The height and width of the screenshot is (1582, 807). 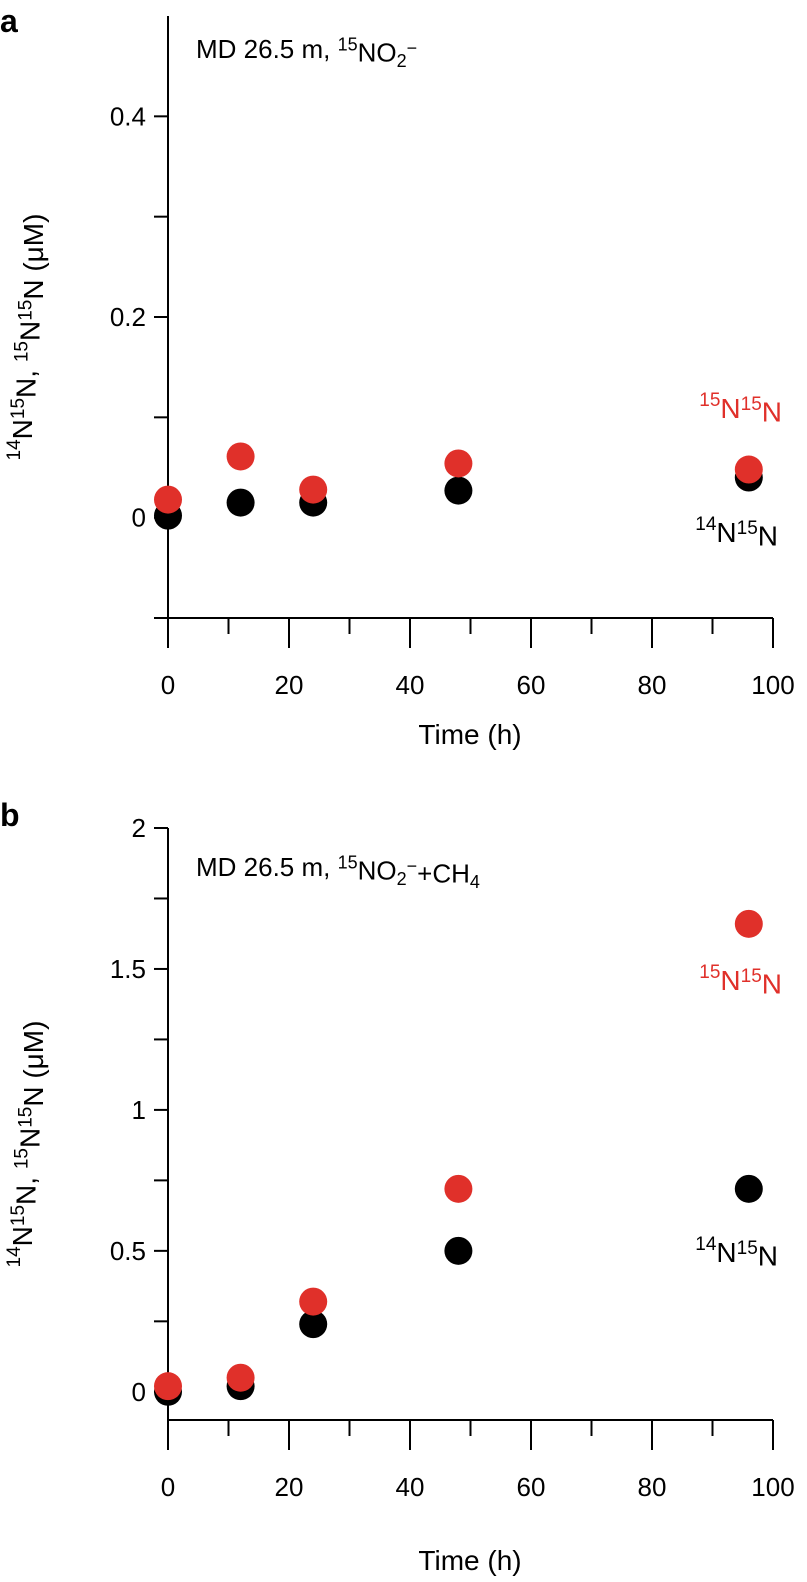 I want to click on panel-letter-b: b, so click(x=10, y=815).